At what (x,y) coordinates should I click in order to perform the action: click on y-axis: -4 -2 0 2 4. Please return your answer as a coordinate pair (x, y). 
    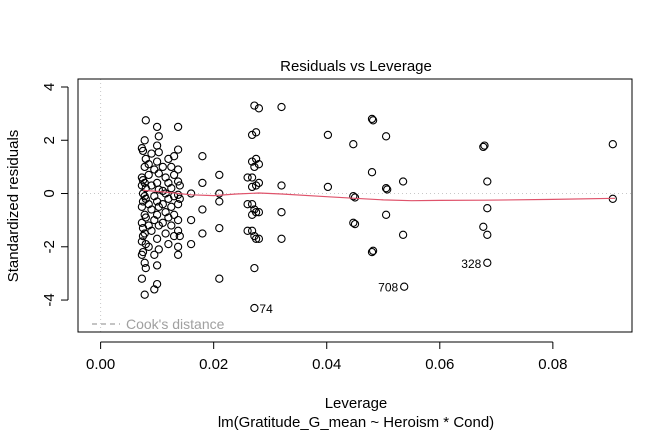
    Looking at the image, I should click on (55, 195).